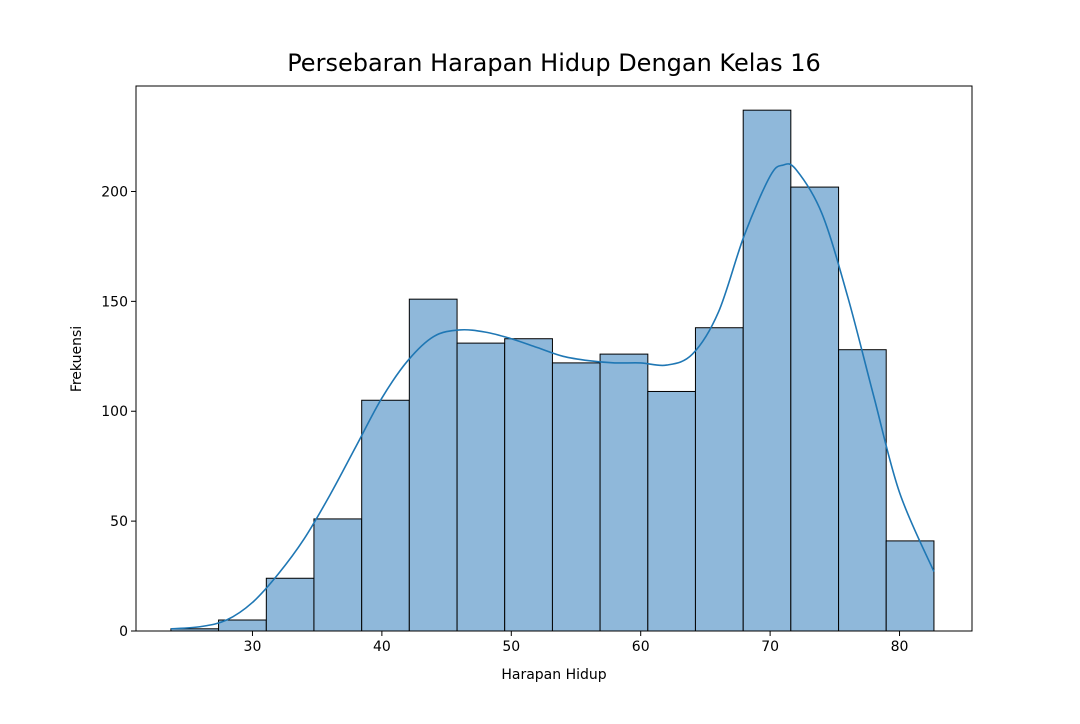 Image resolution: width=1080 pixels, height=724 pixels. What do you see at coordinates (554, 63) in the screenshot?
I see `chart-title: Persebaran Harapan Hidup Dengan Kelas 16` at bounding box center [554, 63].